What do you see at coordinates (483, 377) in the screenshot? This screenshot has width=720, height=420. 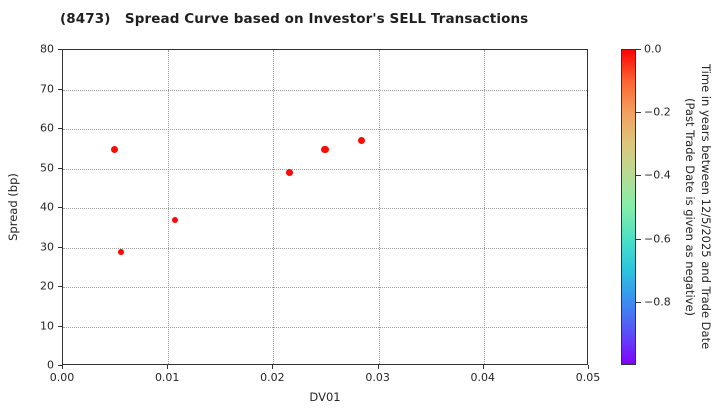 I see `x-tick-label: 0.04` at bounding box center [483, 377].